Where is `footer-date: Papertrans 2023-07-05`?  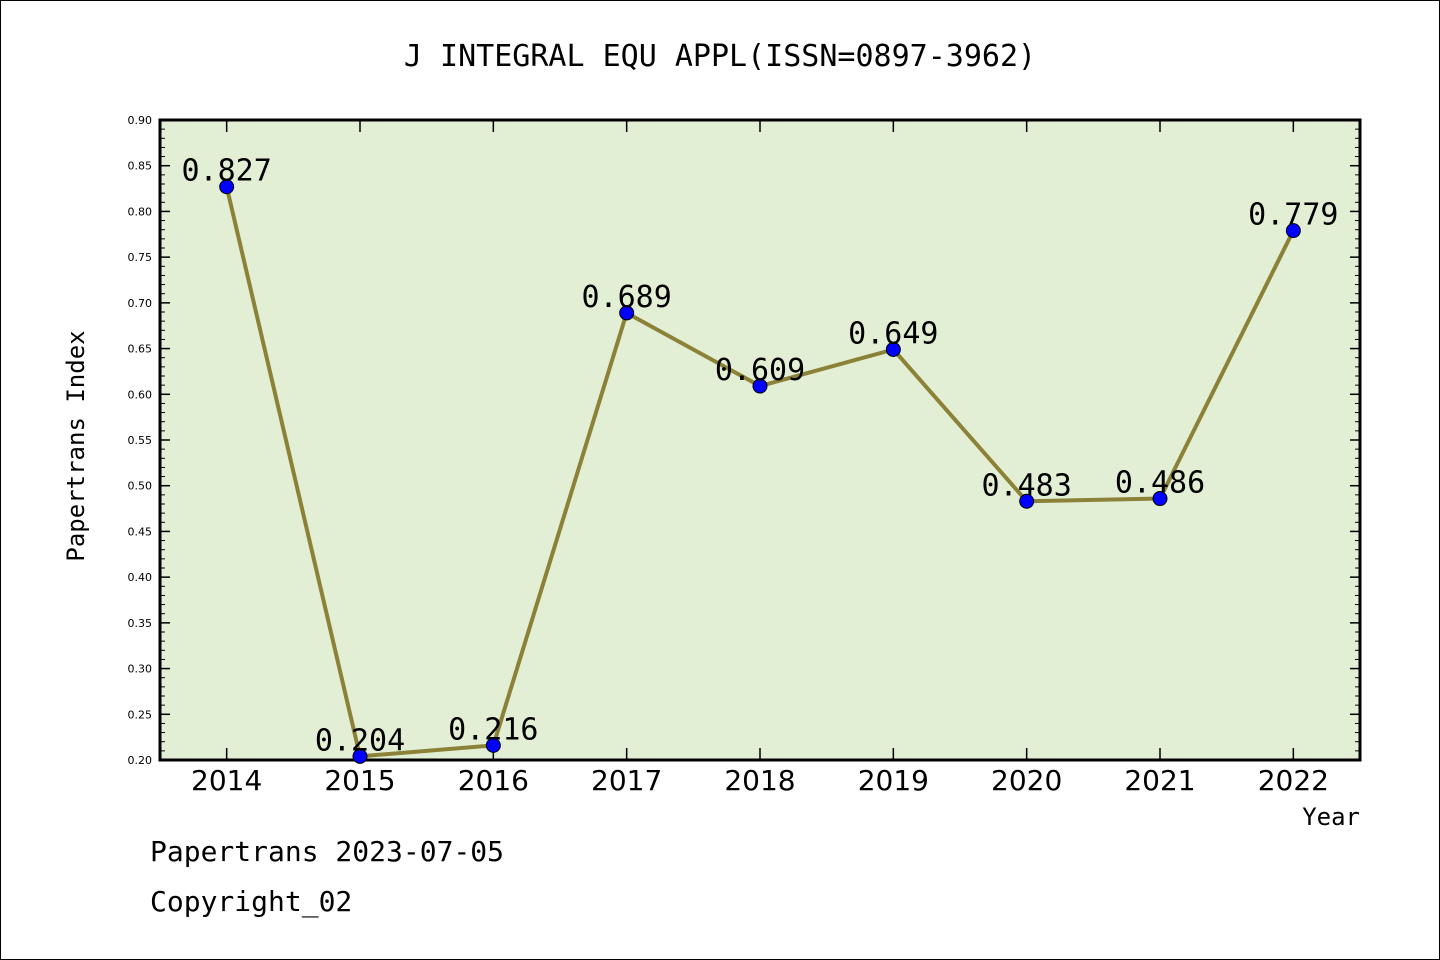
footer-date: Papertrans 2023-07-05 is located at coordinates (327, 851).